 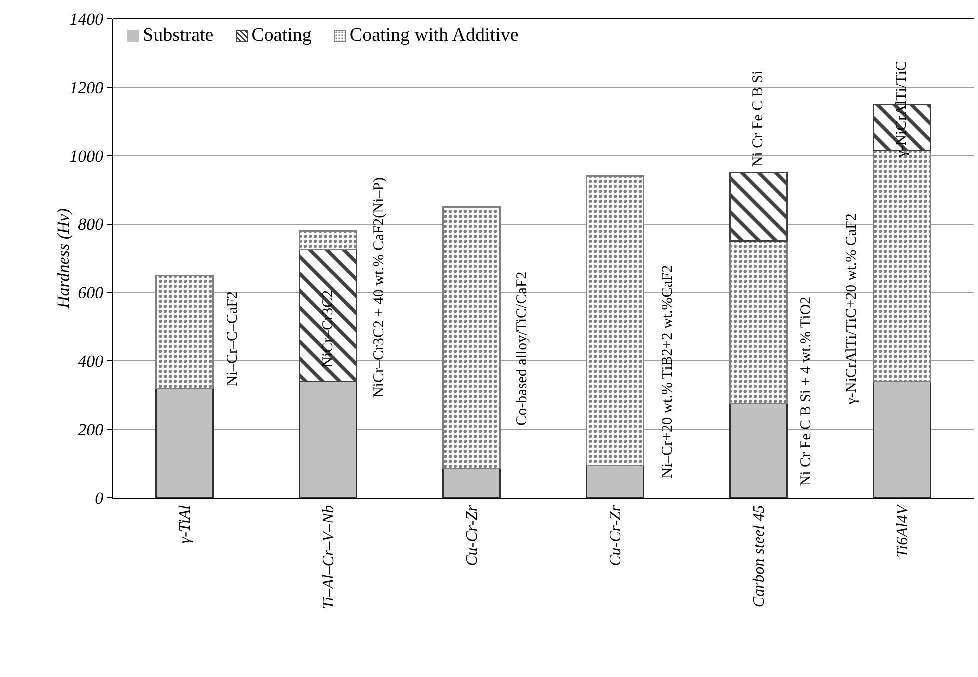 What do you see at coordinates (903, 530) in the screenshot?
I see `x-tick-label: Ti6Al4V` at bounding box center [903, 530].